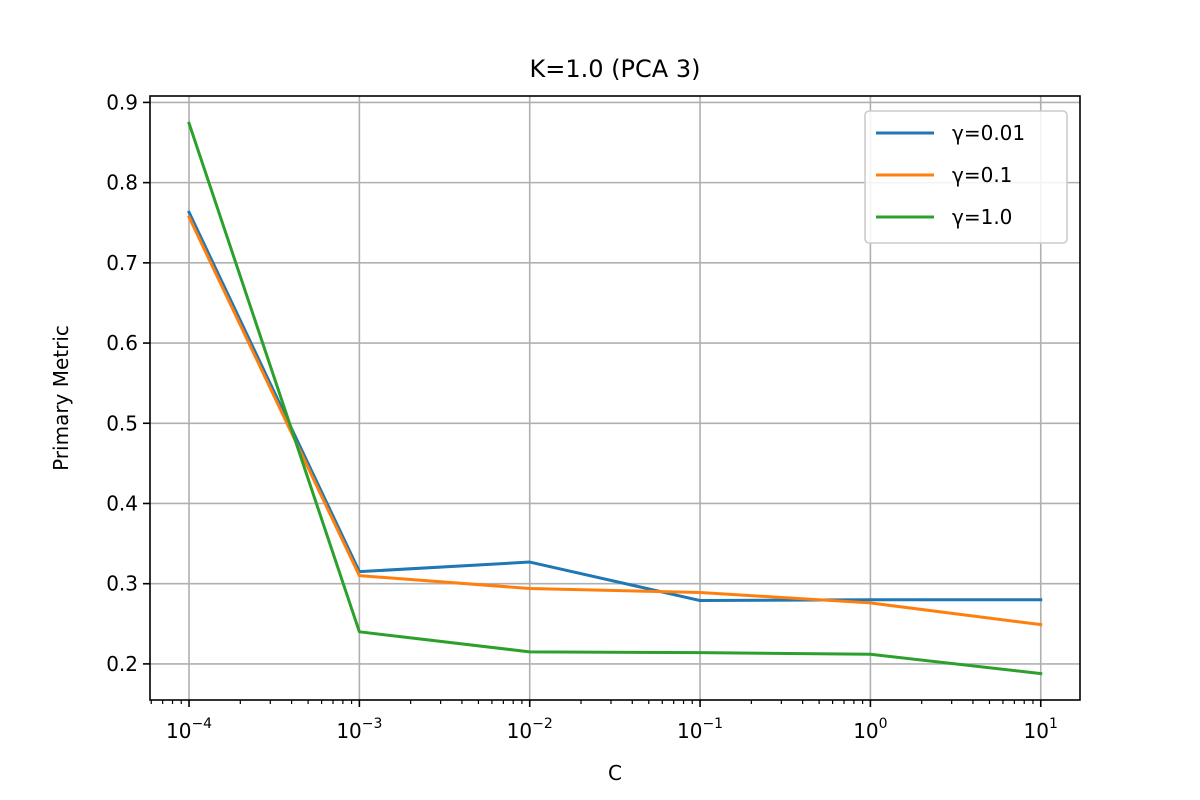 This screenshot has width=1200, height=800. I want to click on x-axis: 10⁻⁴ 10⁻³ 10⁻² 10⁻¹ 10⁰ 10¹, so click(604, 721).